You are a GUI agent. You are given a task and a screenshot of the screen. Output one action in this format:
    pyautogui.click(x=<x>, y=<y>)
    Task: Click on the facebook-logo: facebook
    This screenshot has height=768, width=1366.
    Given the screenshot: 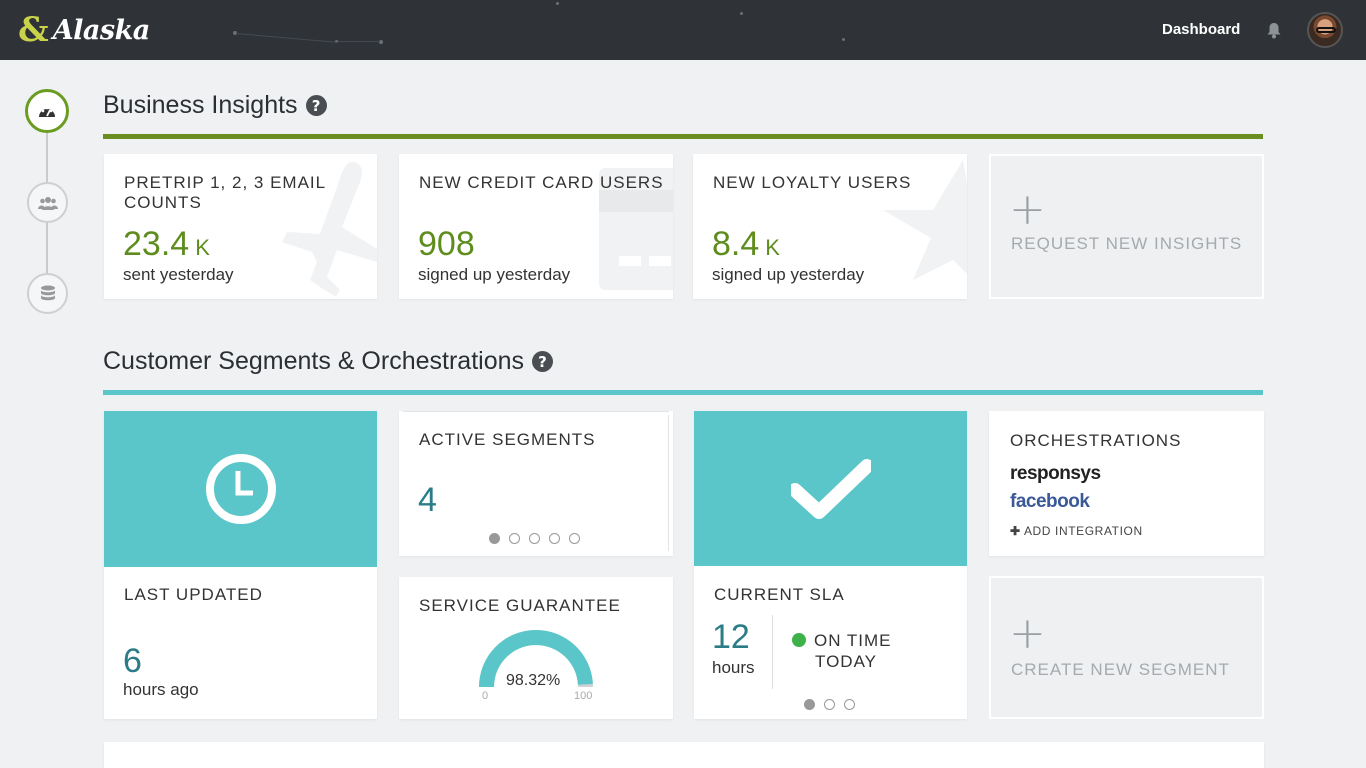 What is the action you would take?
    pyautogui.click(x=1050, y=501)
    